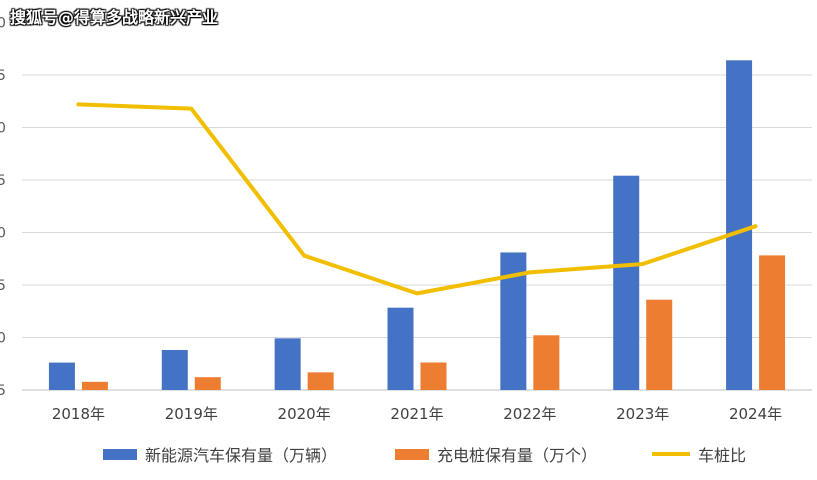 The height and width of the screenshot is (480, 817). Describe the element at coordinates (304, 414) in the screenshot. I see `x-tick-label: 2020年` at that location.